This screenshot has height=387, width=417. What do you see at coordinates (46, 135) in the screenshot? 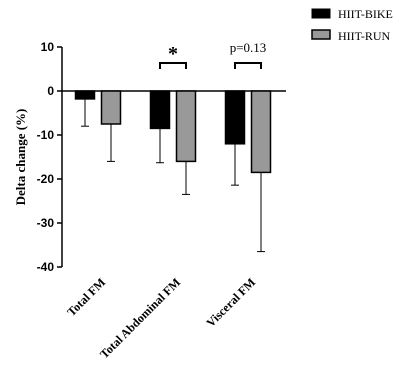
I see `y-tick-label: -10` at bounding box center [46, 135].